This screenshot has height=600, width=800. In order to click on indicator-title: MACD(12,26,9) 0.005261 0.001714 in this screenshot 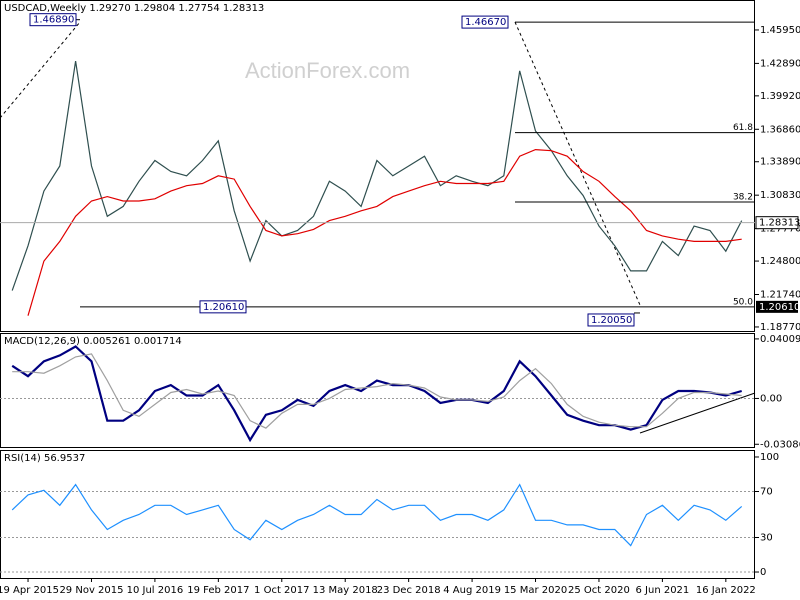, I will do `click(93, 341)`.